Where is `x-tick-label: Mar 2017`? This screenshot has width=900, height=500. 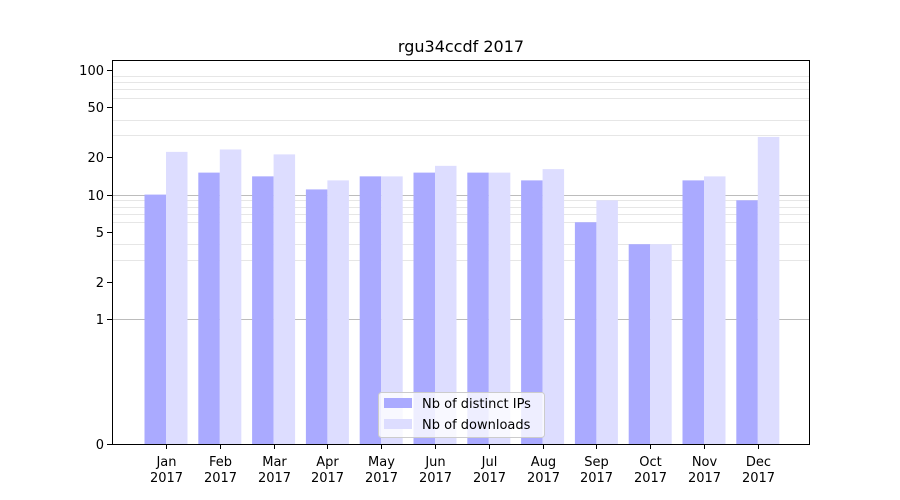 x-tick-label: Mar 2017 is located at coordinates (274, 470).